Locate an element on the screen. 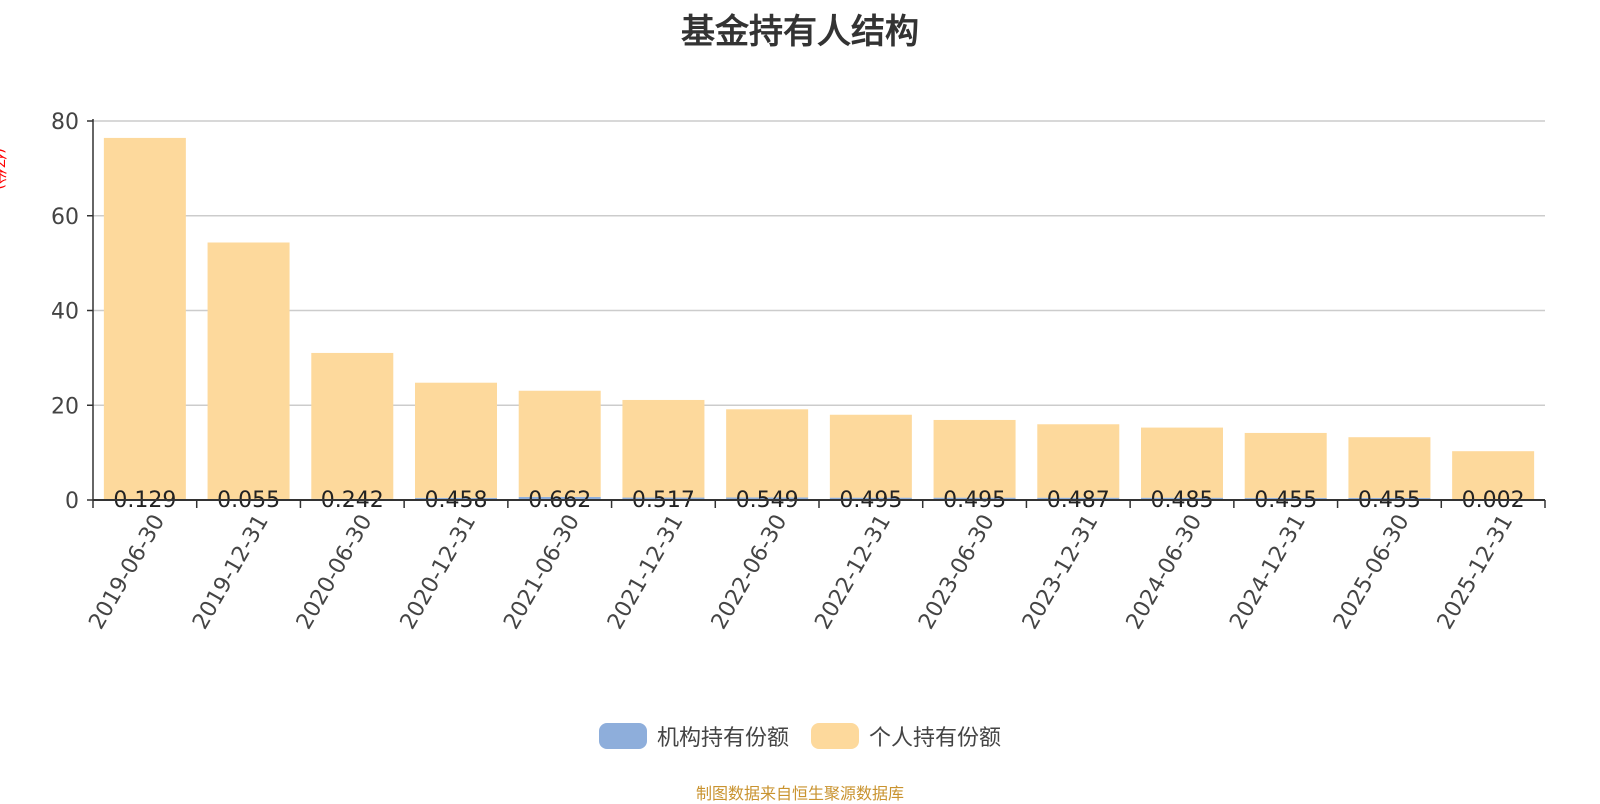  x-tick-label: 2025-06-30 is located at coordinates (1372, 572).